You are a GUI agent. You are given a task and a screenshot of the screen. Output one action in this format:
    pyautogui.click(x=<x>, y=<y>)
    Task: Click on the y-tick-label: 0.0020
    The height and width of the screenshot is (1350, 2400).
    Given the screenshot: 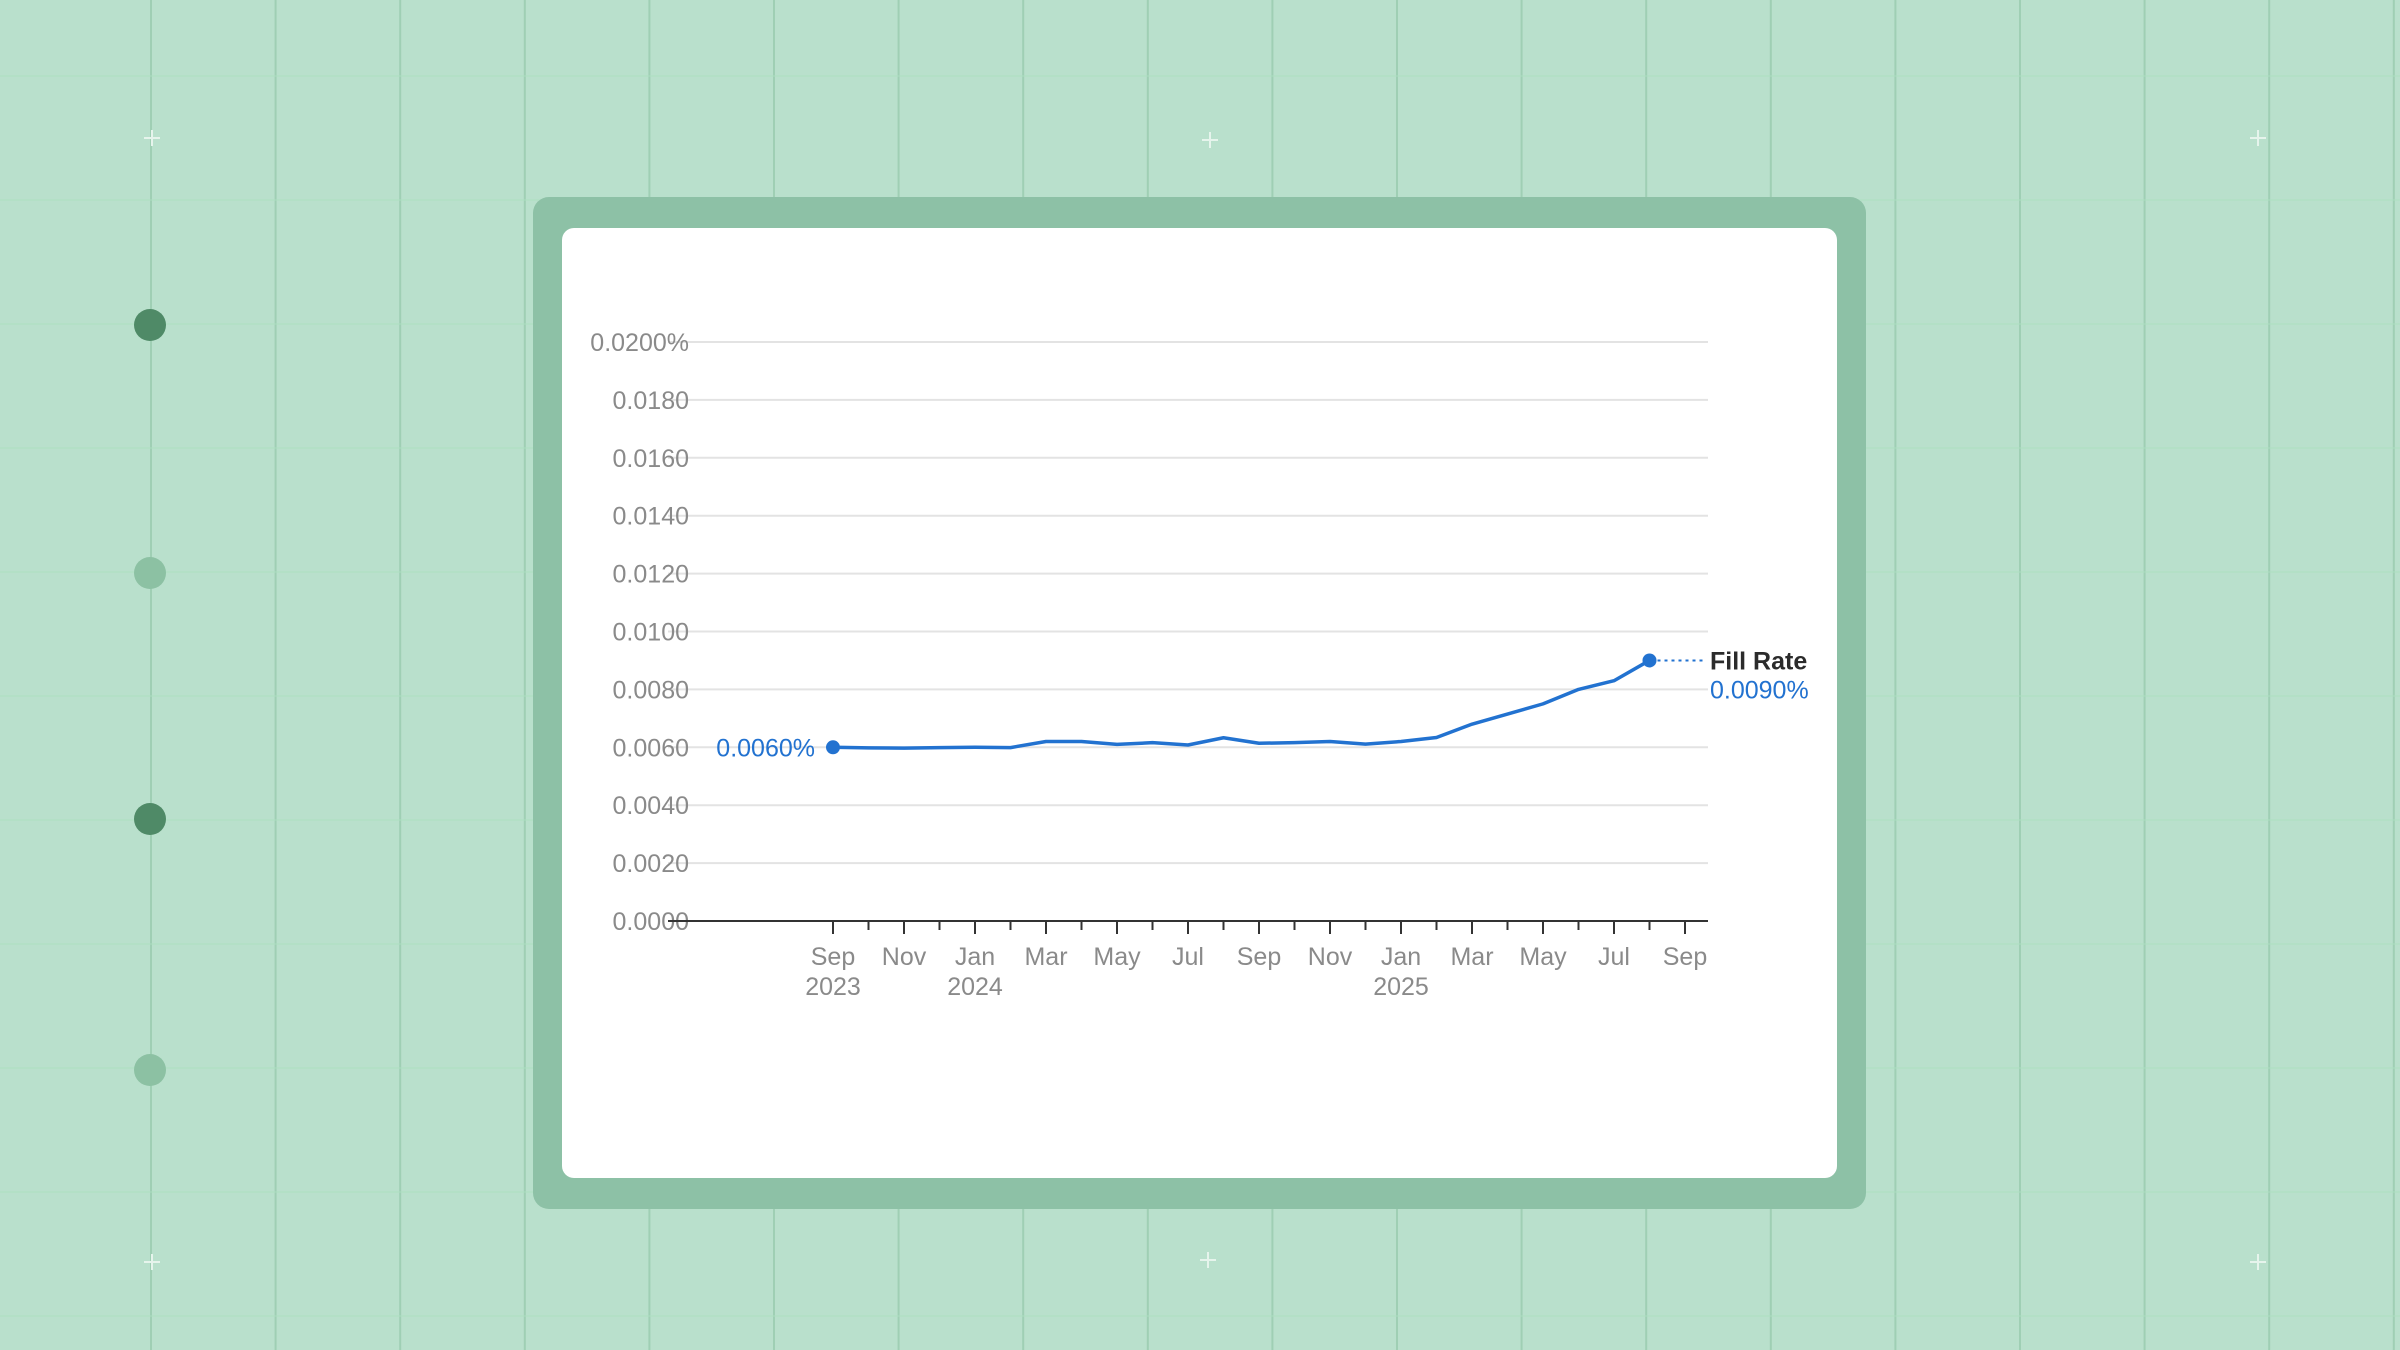 What is the action you would take?
    pyautogui.click(x=651, y=864)
    